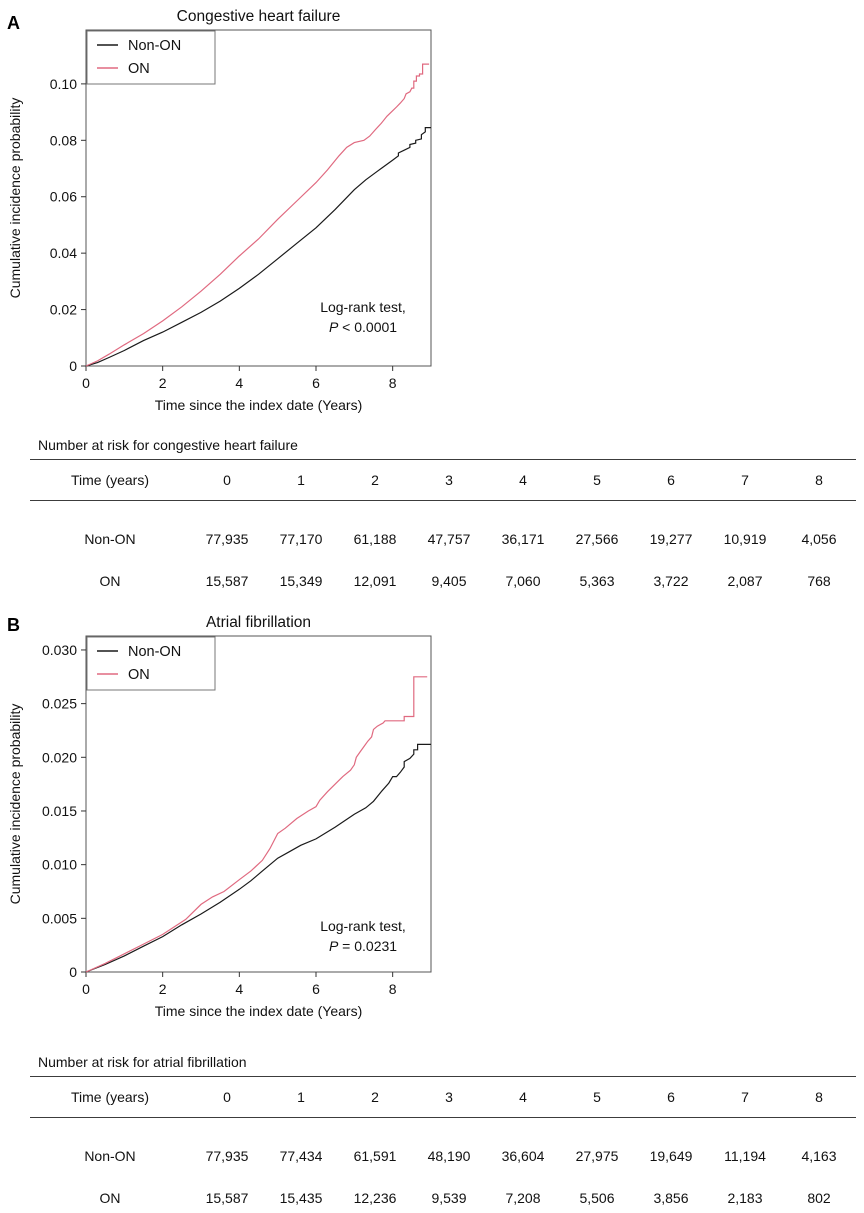 The image size is (864, 1213). Describe the element at coordinates (671, 539) in the screenshot. I see `risk-count: 19,277` at that location.